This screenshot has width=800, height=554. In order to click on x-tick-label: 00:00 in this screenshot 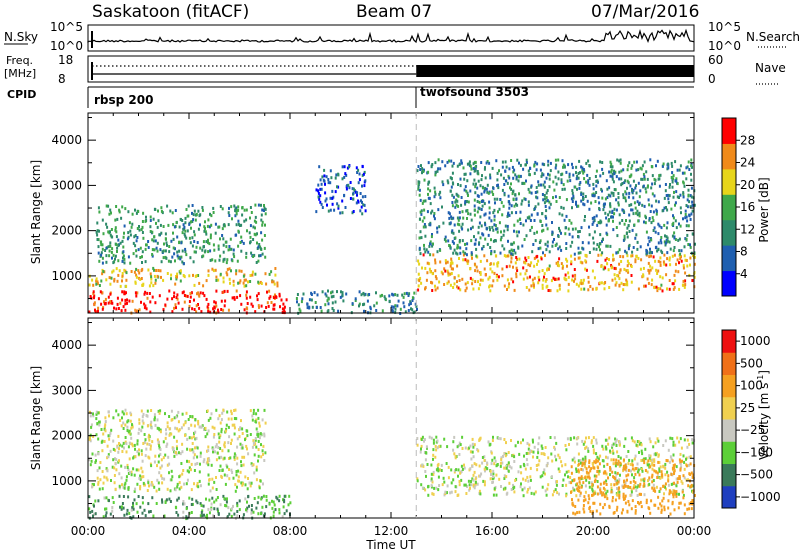, I will do `click(88, 531)`.